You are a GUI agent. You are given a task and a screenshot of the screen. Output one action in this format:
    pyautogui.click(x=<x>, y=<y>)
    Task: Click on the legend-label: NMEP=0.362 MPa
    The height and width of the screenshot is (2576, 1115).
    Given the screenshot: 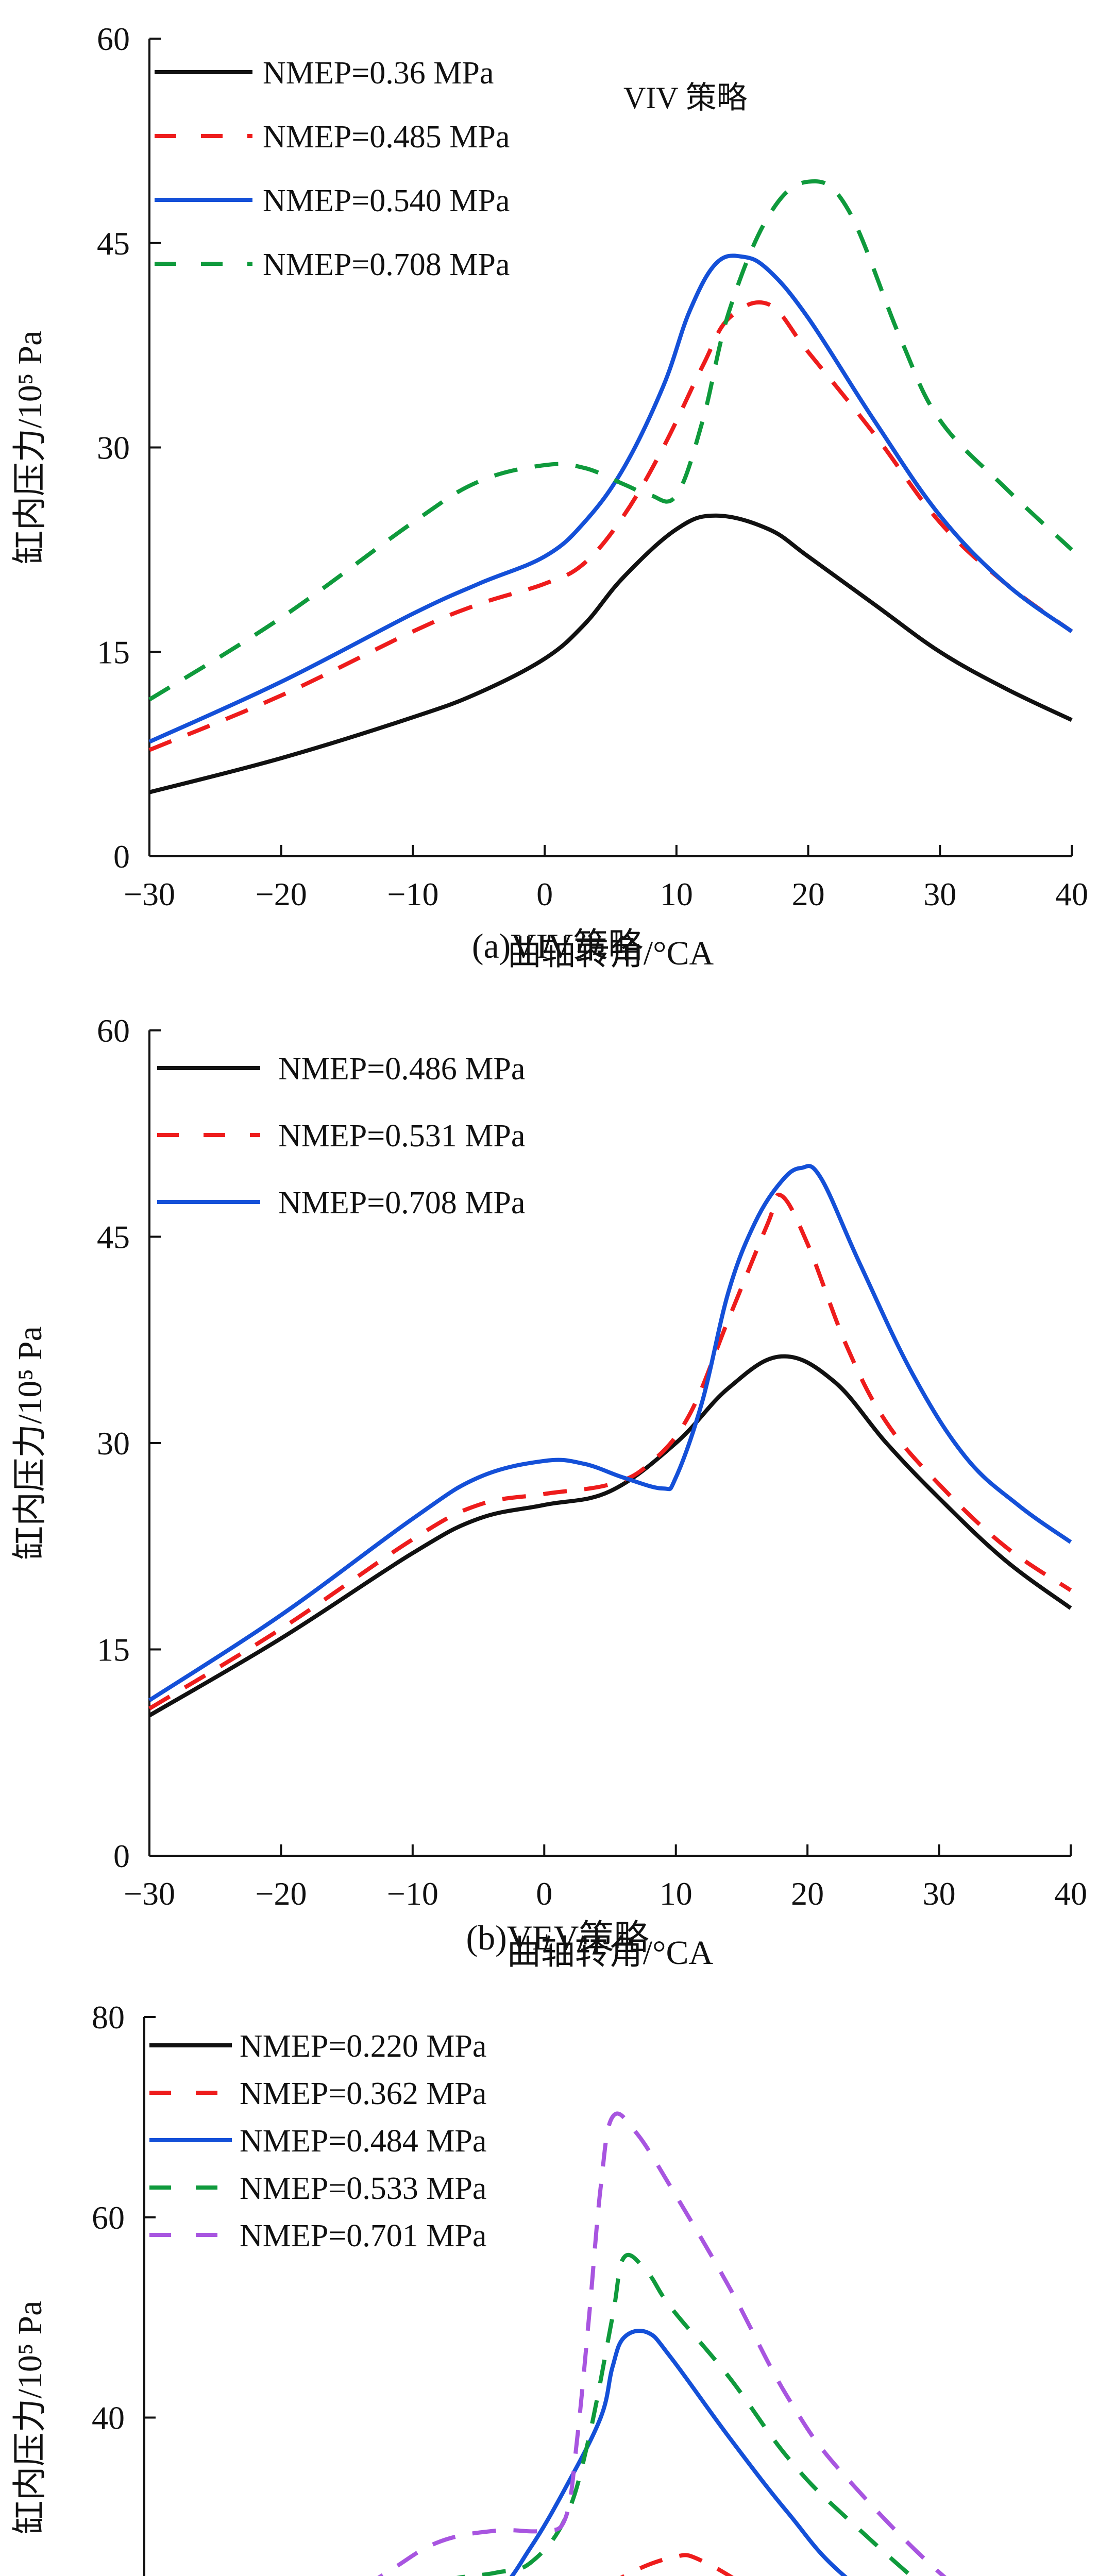 What is the action you would take?
    pyautogui.click(x=363, y=2093)
    